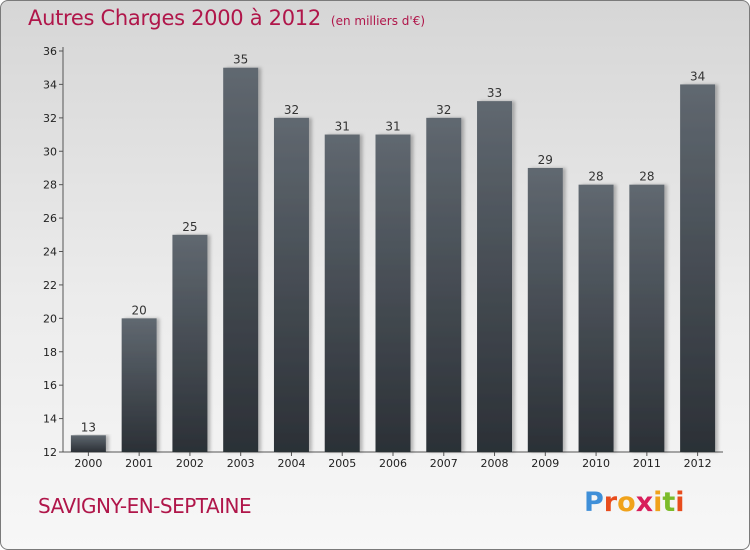 The image size is (750, 550). What do you see at coordinates (50, 352) in the screenshot?
I see `y-tick-label: 18` at bounding box center [50, 352].